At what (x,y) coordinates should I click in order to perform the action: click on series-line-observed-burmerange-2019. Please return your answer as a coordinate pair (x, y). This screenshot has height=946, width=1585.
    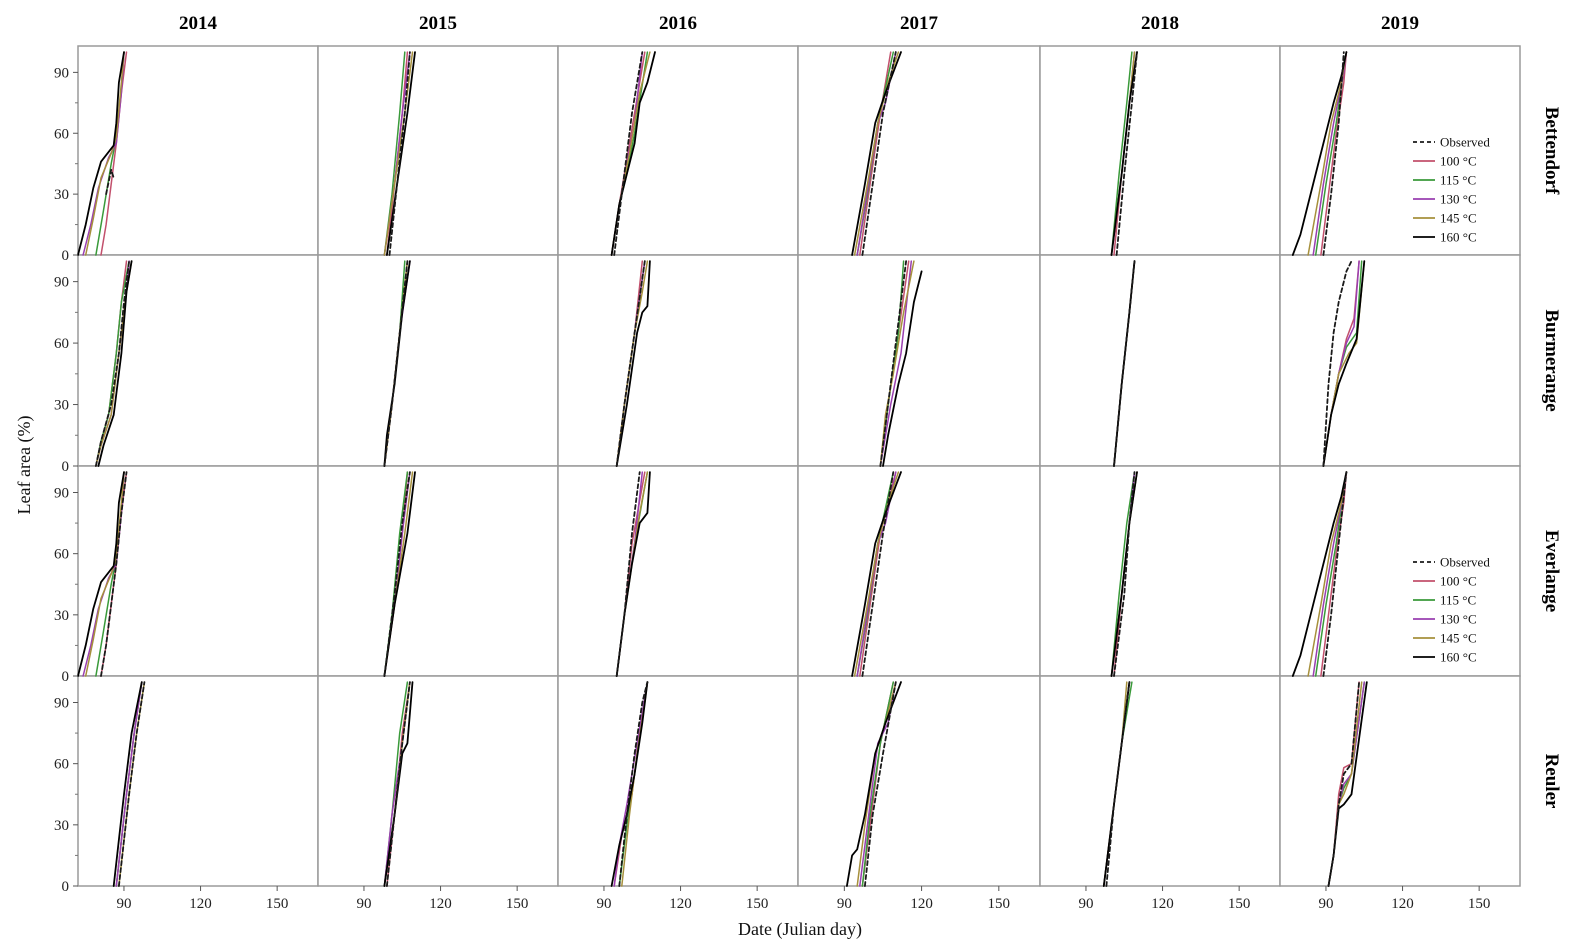
    Looking at the image, I should click on (1337, 363).